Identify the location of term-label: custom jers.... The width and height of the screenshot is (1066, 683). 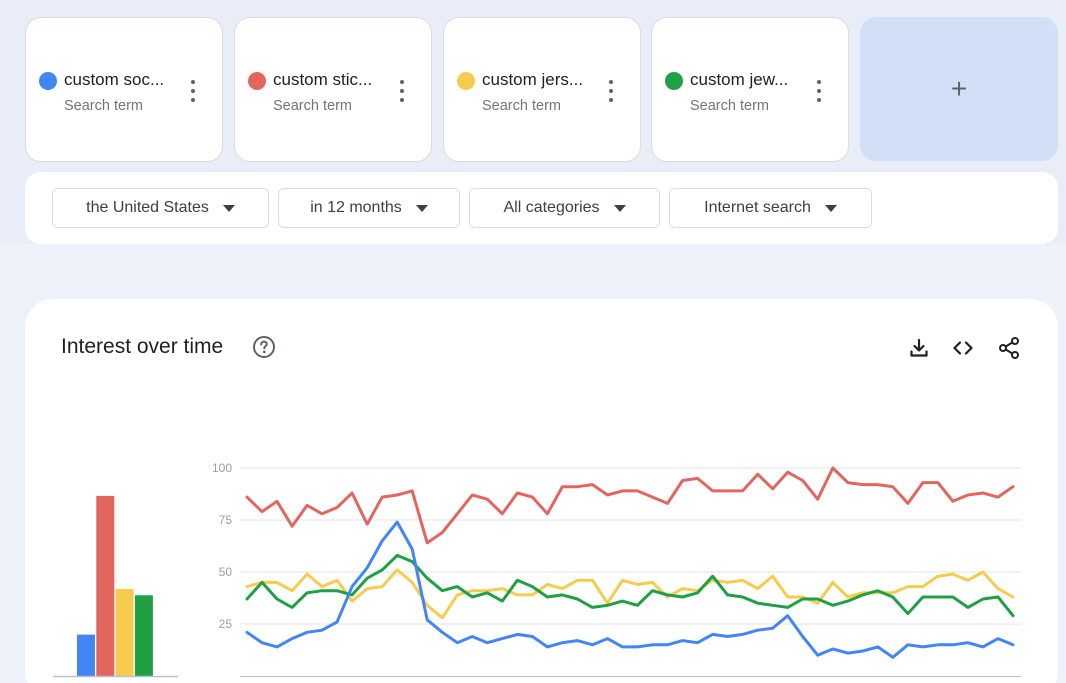
(533, 79).